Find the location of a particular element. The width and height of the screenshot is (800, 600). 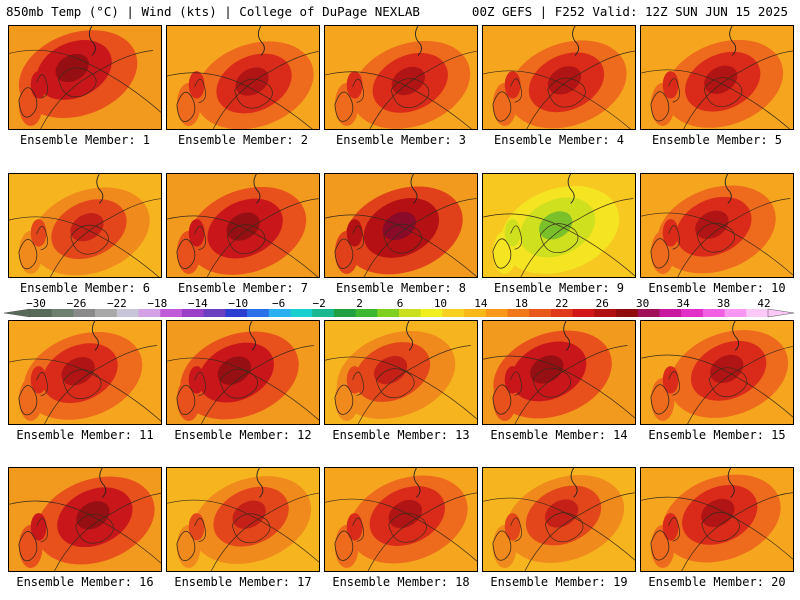

ensemble-member-label: Ensemble Member: 10 is located at coordinates (717, 288).